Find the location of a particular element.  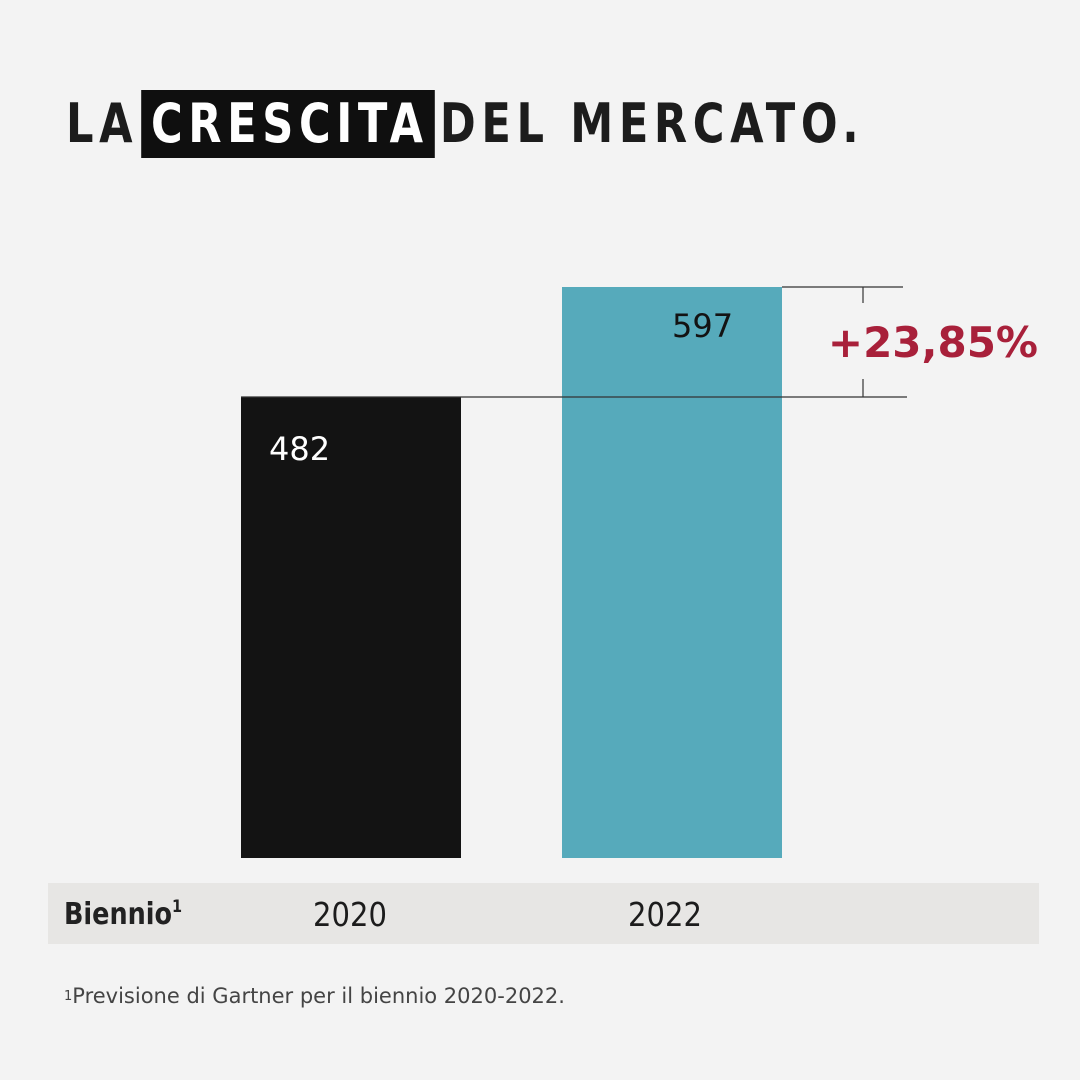

bar-2022 is located at coordinates (672, 572).